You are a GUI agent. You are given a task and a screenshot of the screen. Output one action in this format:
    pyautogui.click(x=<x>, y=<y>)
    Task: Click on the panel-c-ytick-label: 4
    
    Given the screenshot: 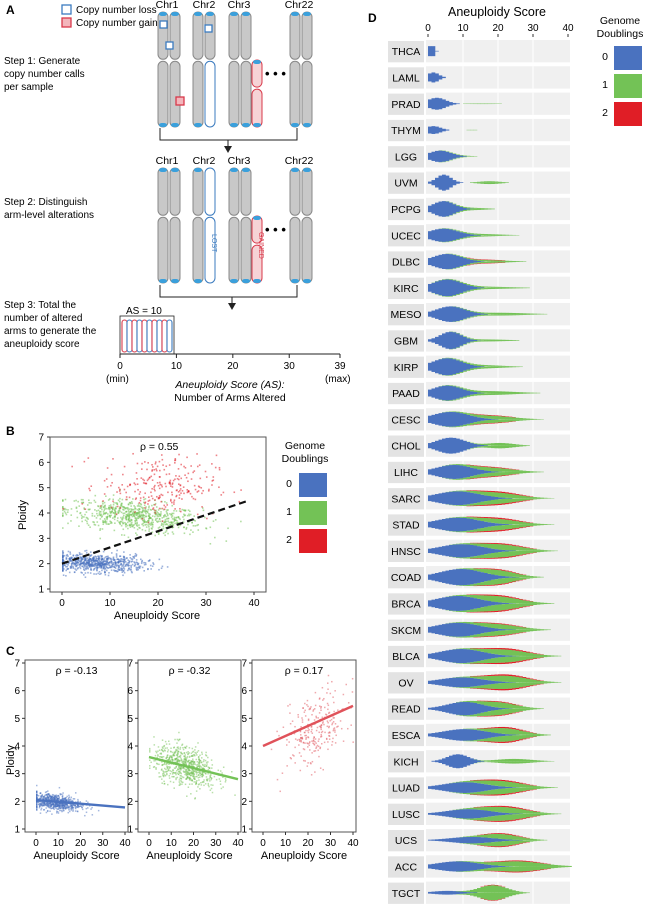 What is the action you would take?
    pyautogui.click(x=17, y=747)
    